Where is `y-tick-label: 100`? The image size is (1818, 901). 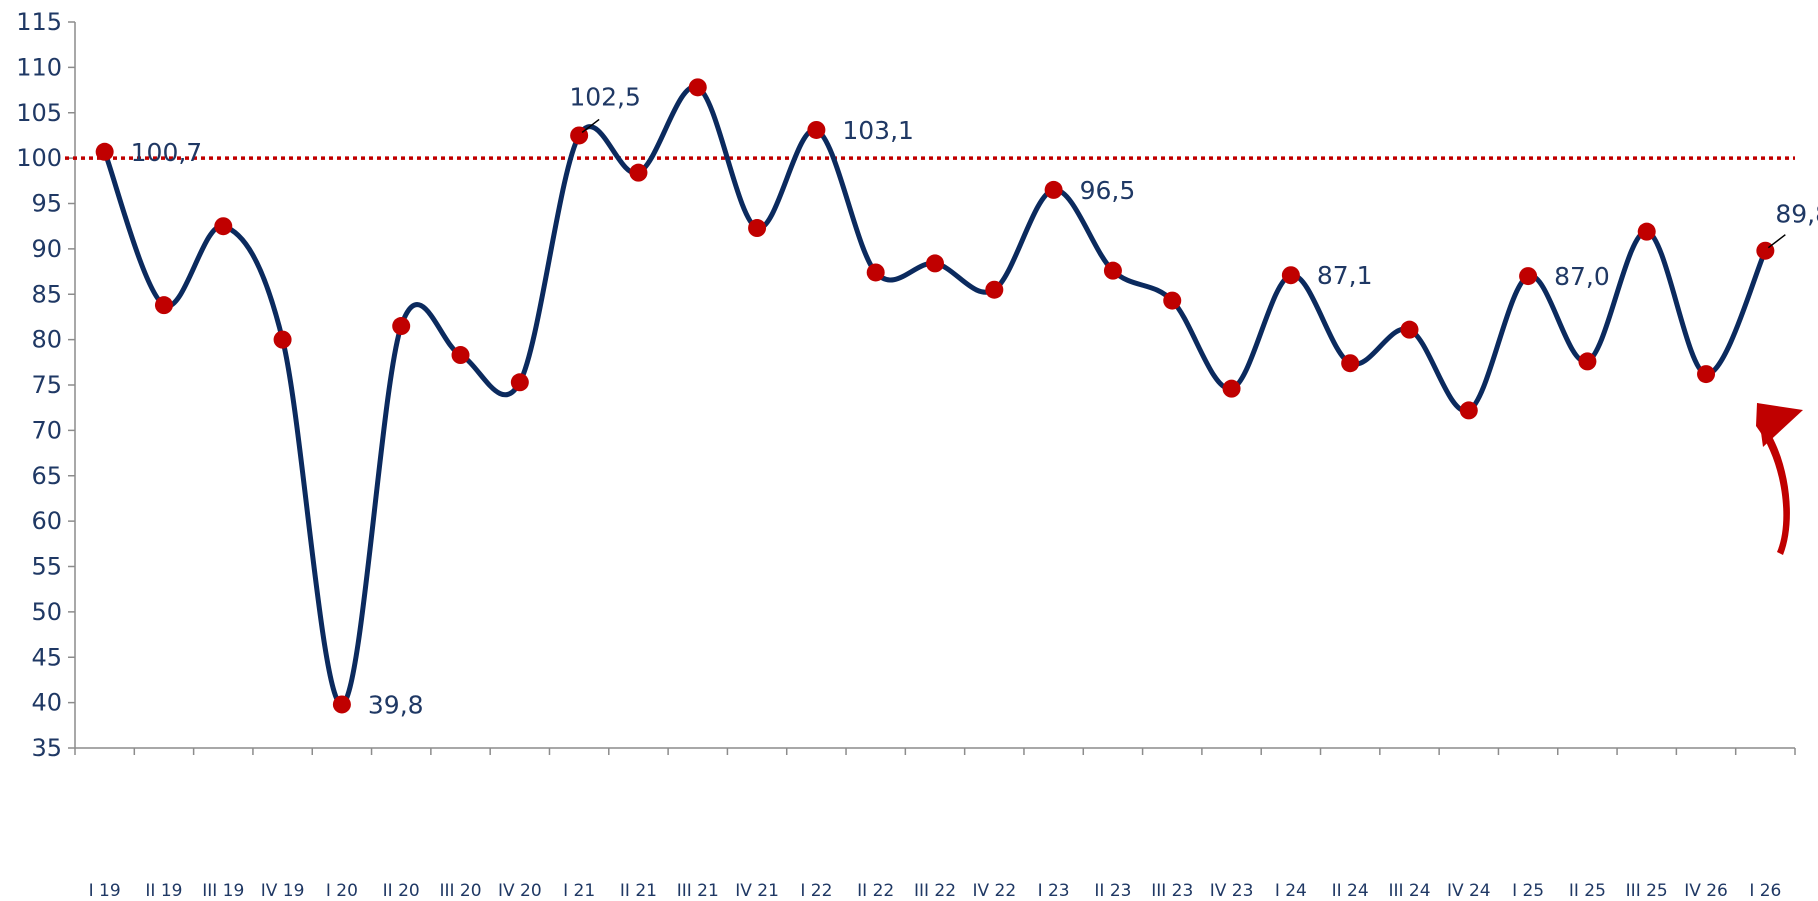
y-tick-label: 100 is located at coordinates (39, 158).